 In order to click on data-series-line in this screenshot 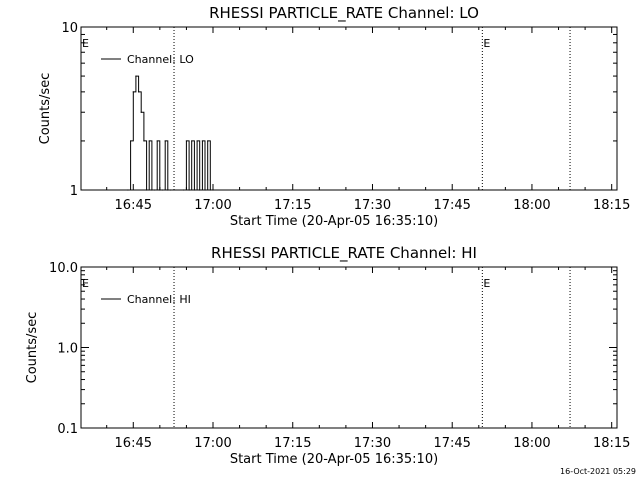, I will do `click(172, 133)`.